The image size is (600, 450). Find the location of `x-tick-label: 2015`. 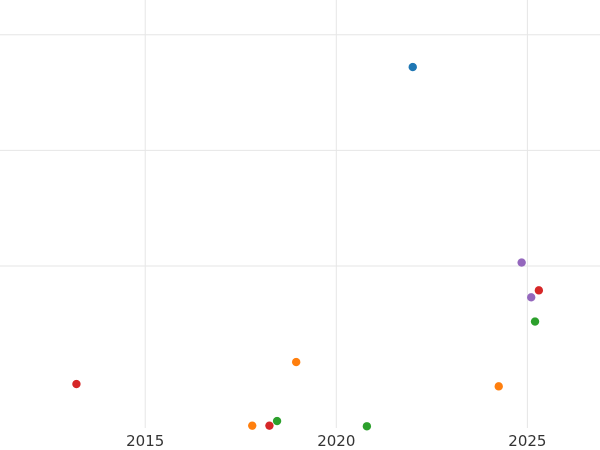

x-tick-label: 2015 is located at coordinates (145, 441).